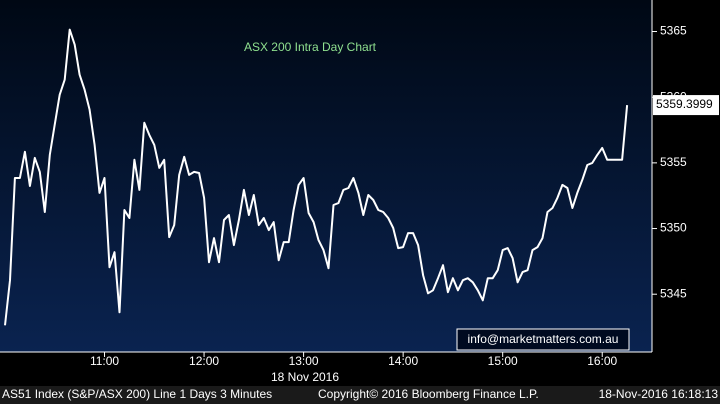  Describe the element at coordinates (304, 361) in the screenshot. I see `x-tick-label: 13:00` at that location.